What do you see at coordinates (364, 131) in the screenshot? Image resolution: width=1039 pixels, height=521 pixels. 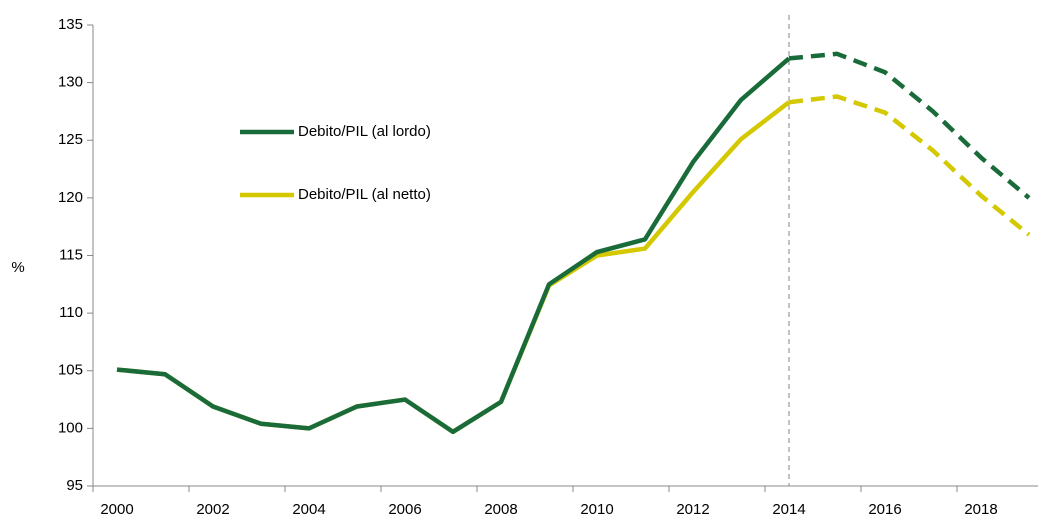 I see `legend-label: Debito/PIL (al lordo)` at bounding box center [364, 131].